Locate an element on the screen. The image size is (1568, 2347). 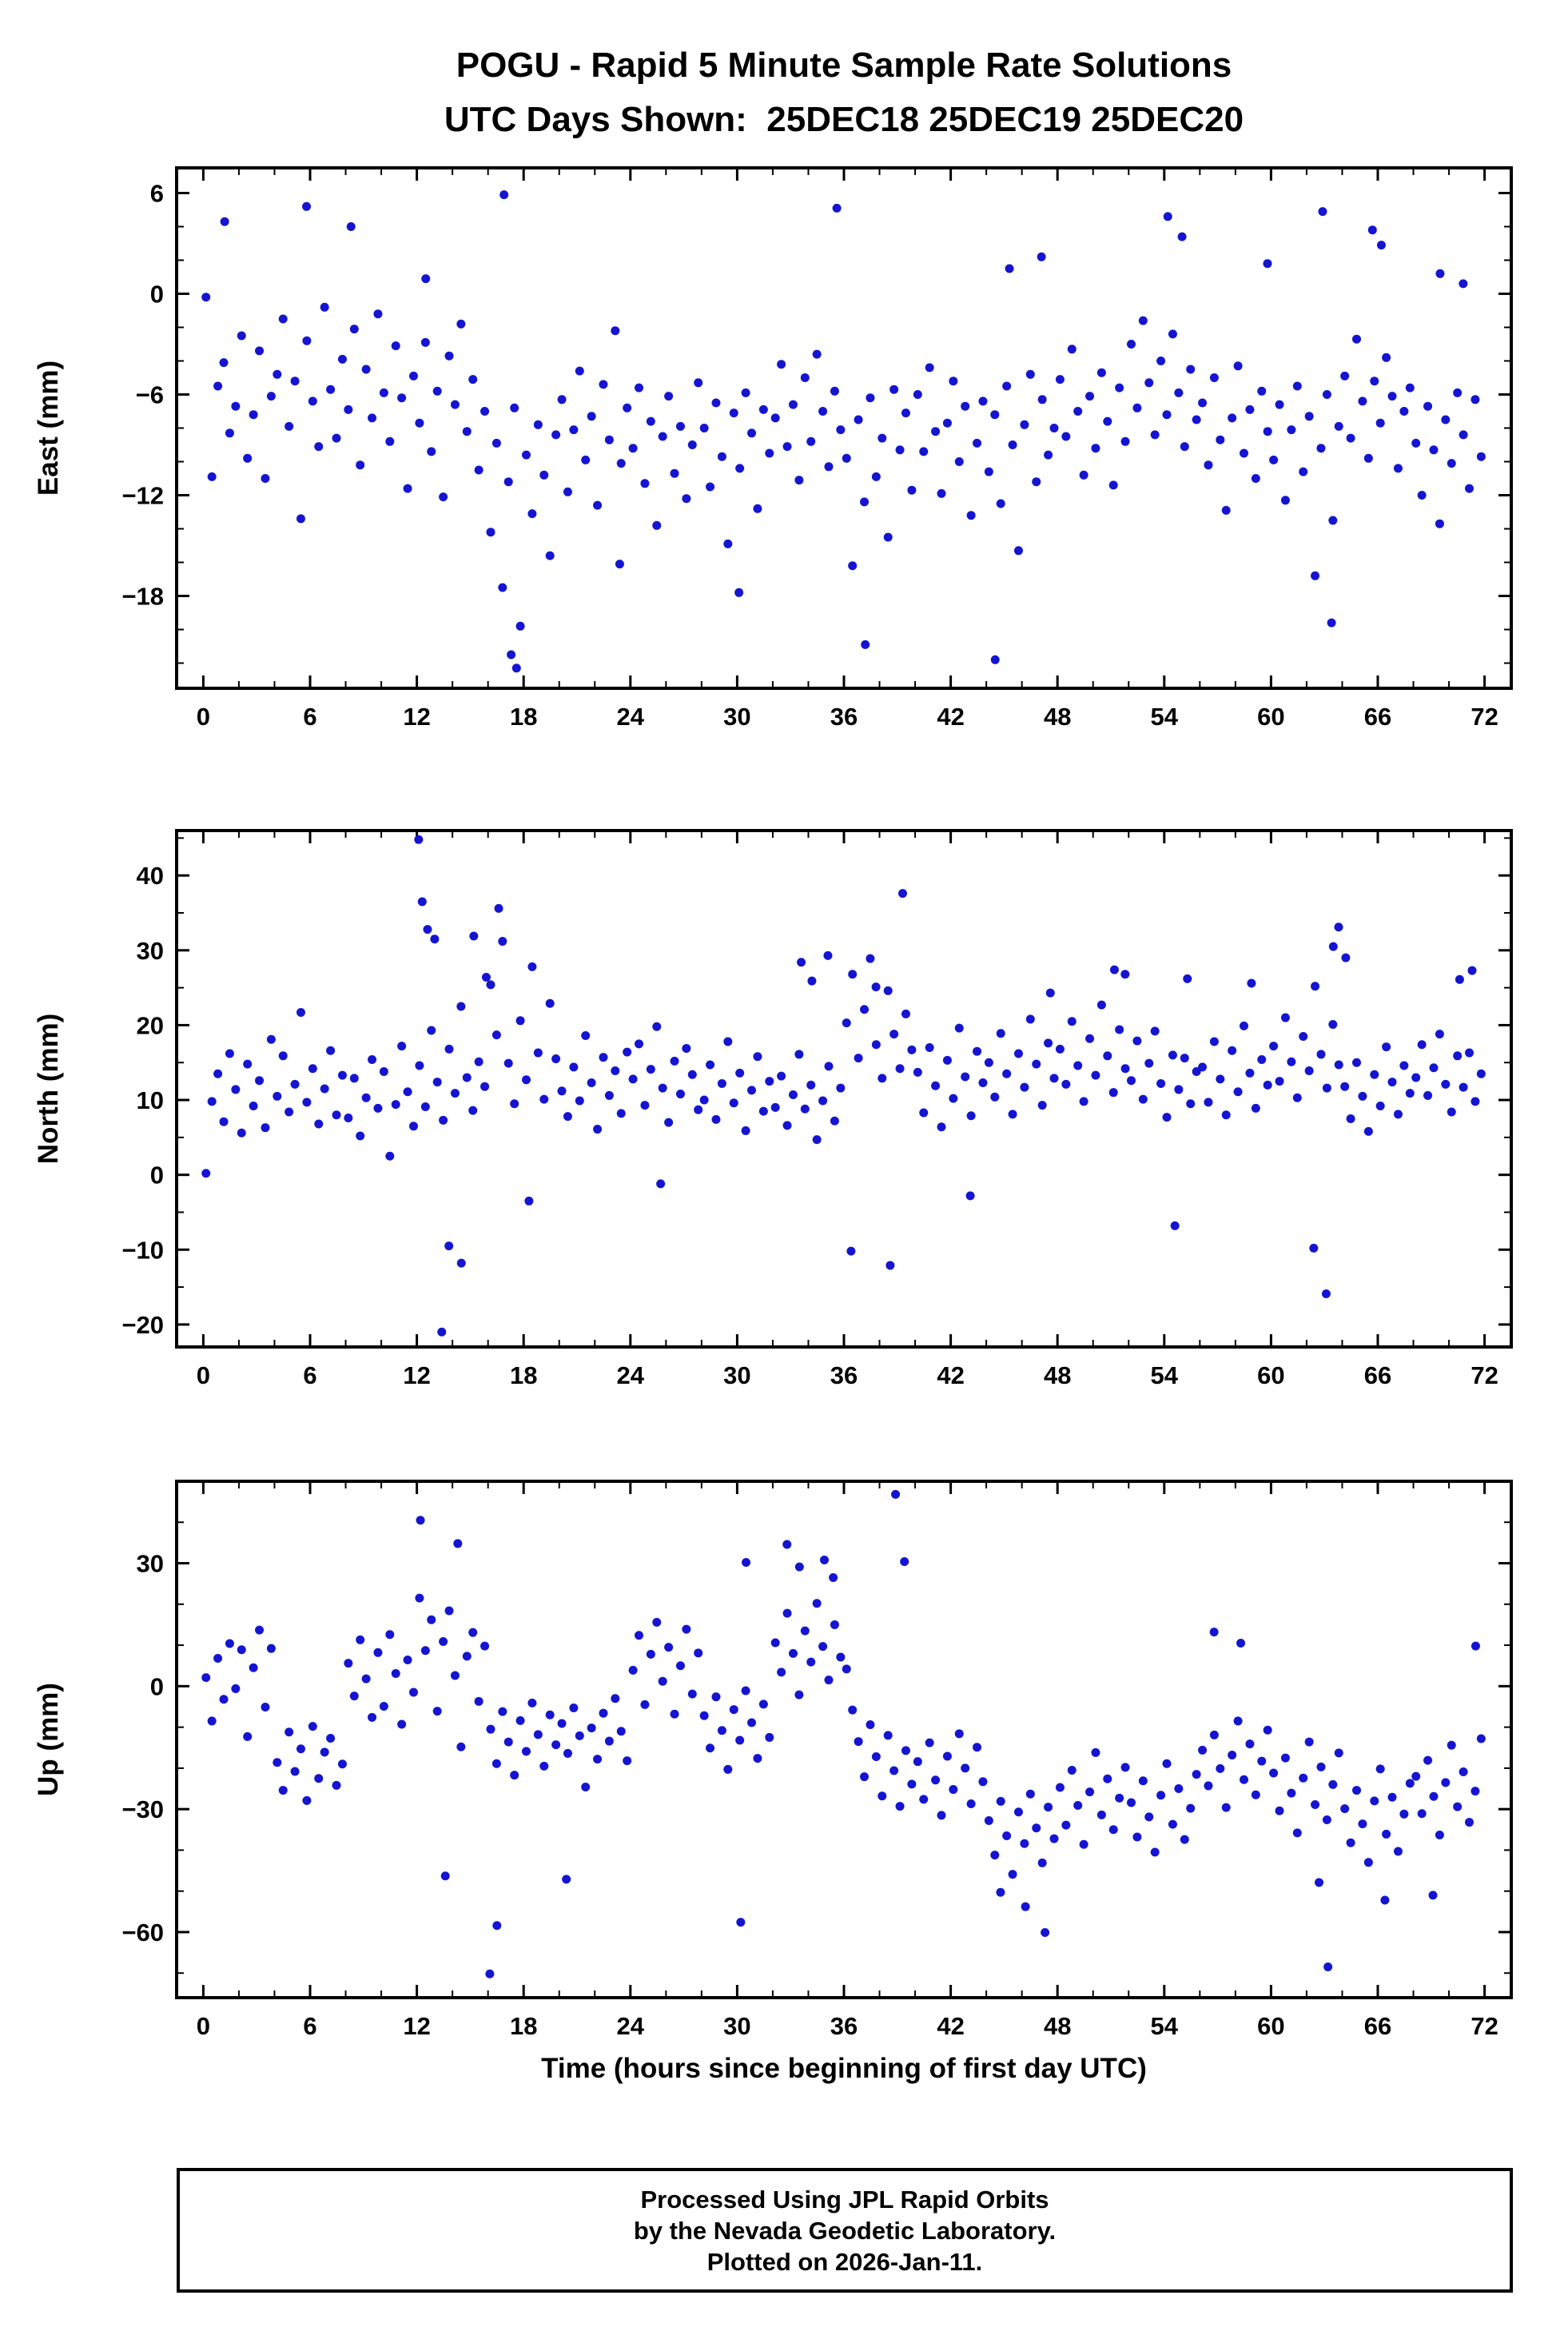
up-axis-label: Up (mm) is located at coordinates (48, 1740).